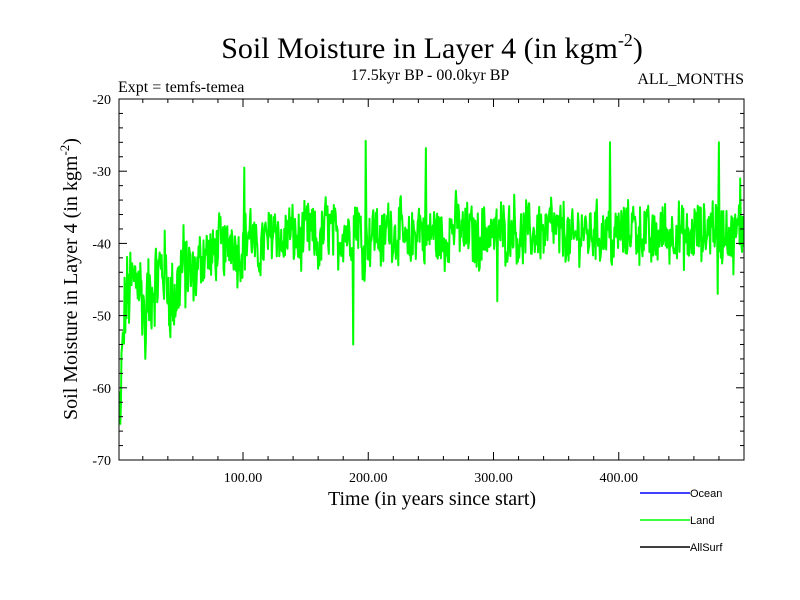  I want to click on legend-label-allsurf: AllSurf, so click(706, 548).